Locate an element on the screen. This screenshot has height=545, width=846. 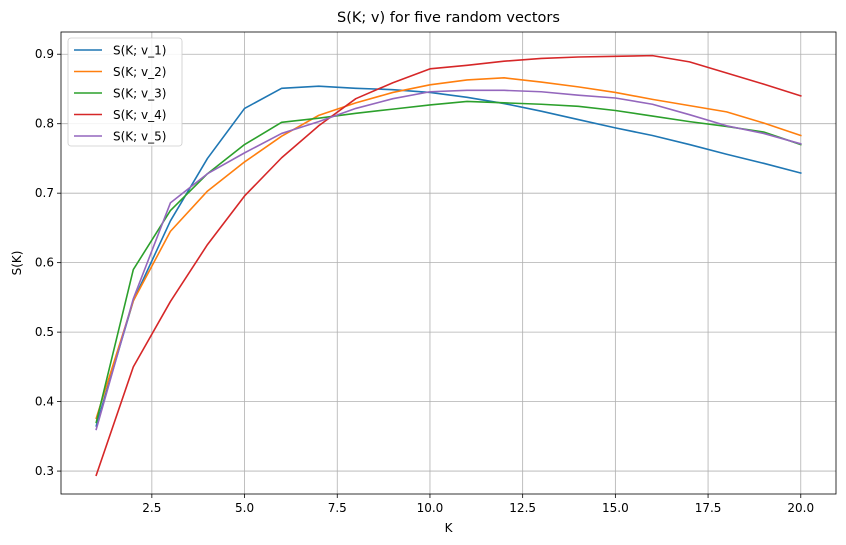
x-axis-ticks: 2.5 5.0 7.5 10.0 12.5 15.0 17.5 20.0 is located at coordinates (478, 504).